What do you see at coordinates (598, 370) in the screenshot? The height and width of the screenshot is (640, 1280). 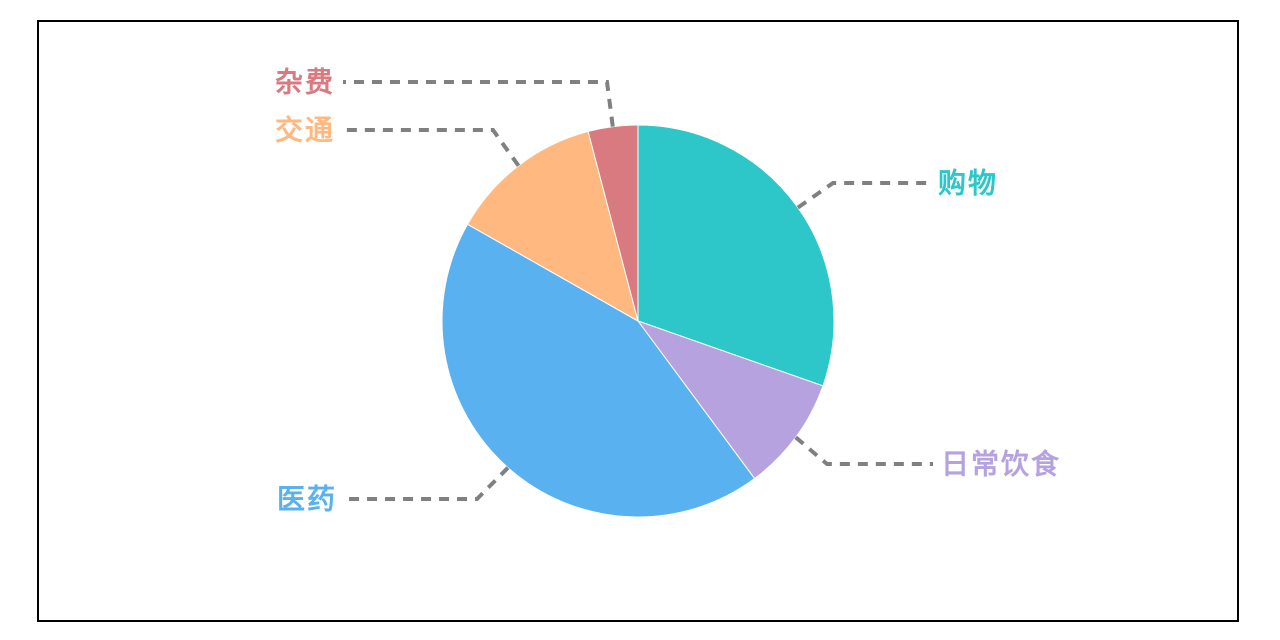 I see `pie-slice-医药` at bounding box center [598, 370].